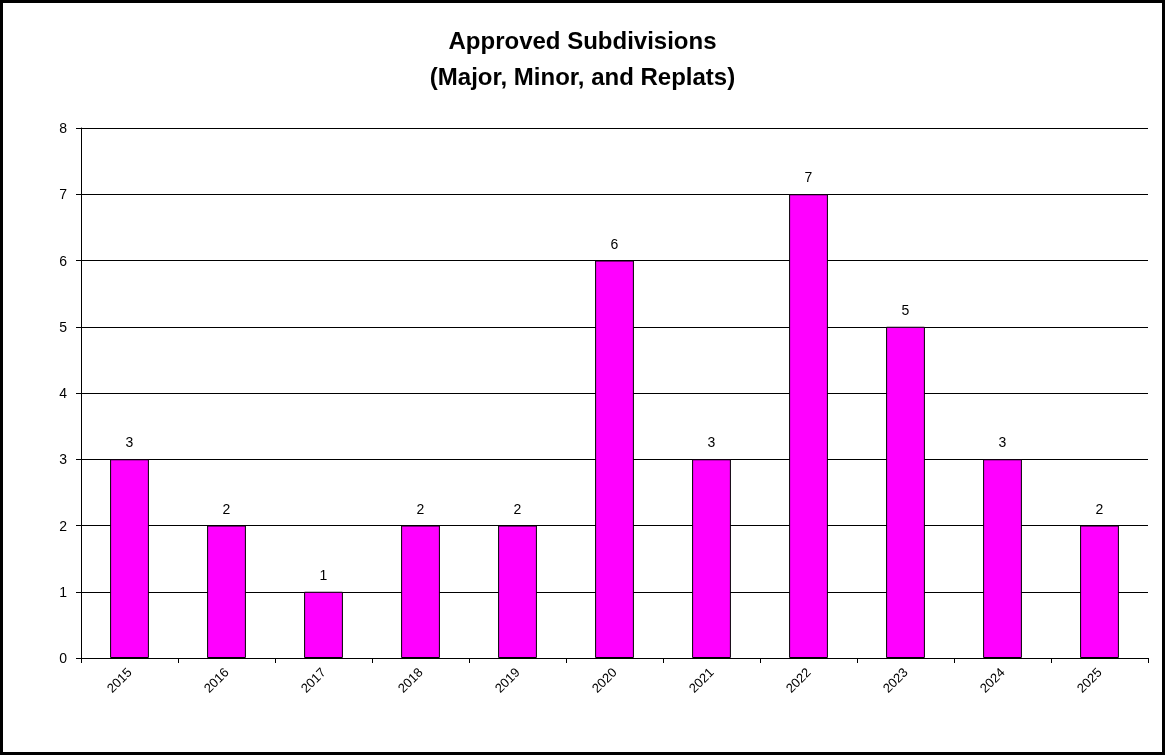 This screenshot has width=1165, height=755. Describe the element at coordinates (905, 309) in the screenshot. I see `data-label: 5` at that location.